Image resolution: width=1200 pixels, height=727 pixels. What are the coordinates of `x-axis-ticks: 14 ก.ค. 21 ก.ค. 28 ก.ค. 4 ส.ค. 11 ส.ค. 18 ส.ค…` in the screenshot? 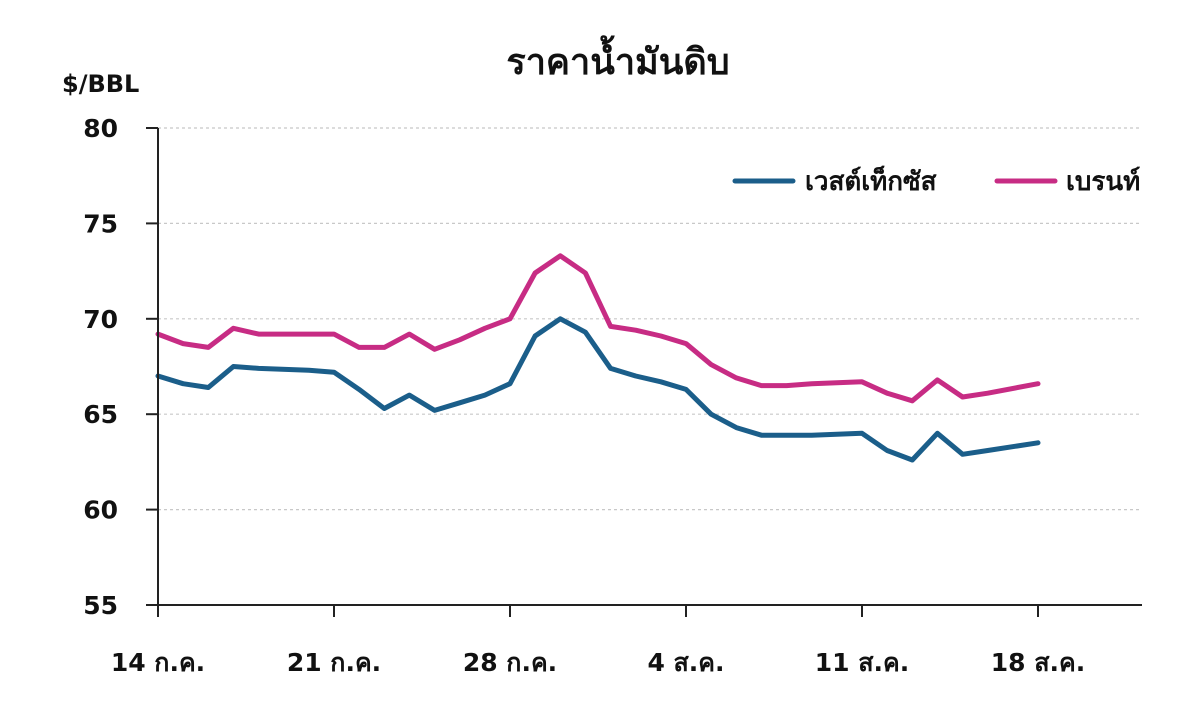 It's located at (598, 641).